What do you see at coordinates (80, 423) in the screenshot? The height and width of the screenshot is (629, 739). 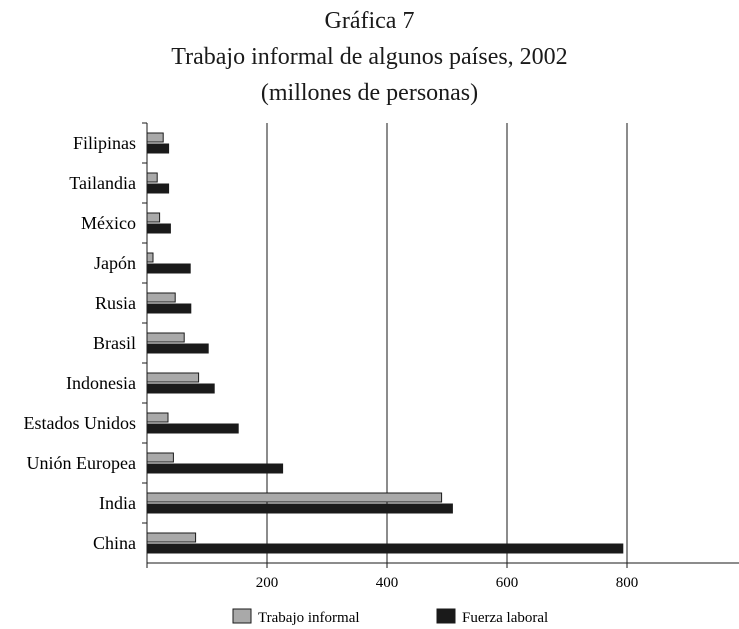 I see `category-label: Estados Unidos` at bounding box center [80, 423].